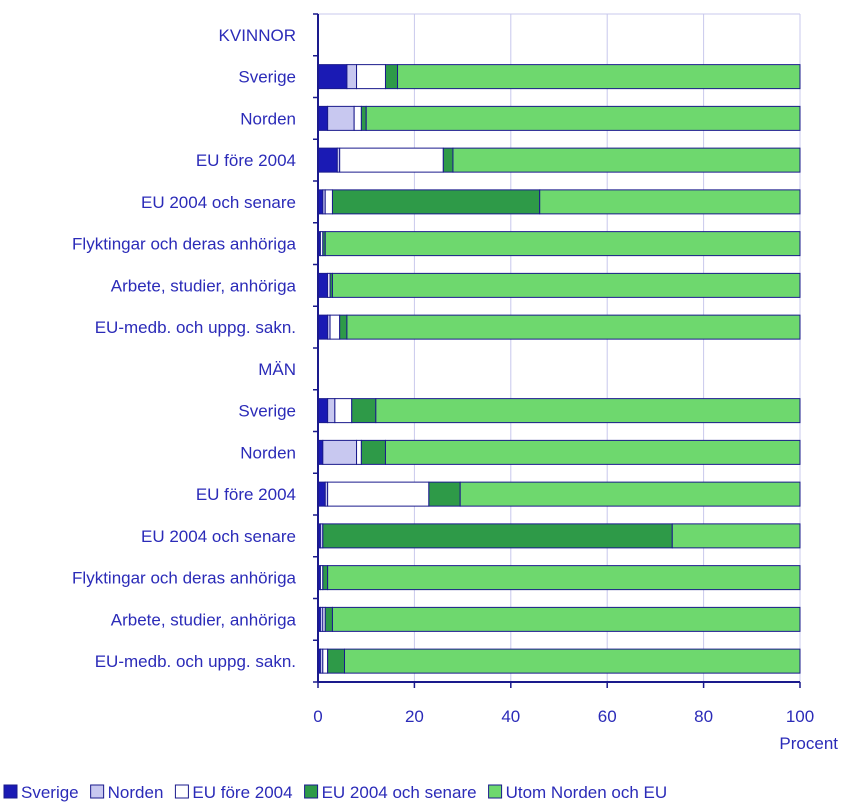 The width and height of the screenshot is (841, 802). What do you see at coordinates (510, 716) in the screenshot?
I see `x-tick-label: 40` at bounding box center [510, 716].